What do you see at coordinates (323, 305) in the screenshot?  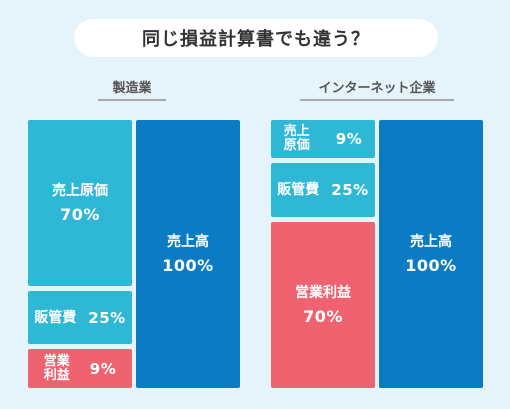 I see `internet-operating-profit-block: 営業利益 70%` at bounding box center [323, 305].